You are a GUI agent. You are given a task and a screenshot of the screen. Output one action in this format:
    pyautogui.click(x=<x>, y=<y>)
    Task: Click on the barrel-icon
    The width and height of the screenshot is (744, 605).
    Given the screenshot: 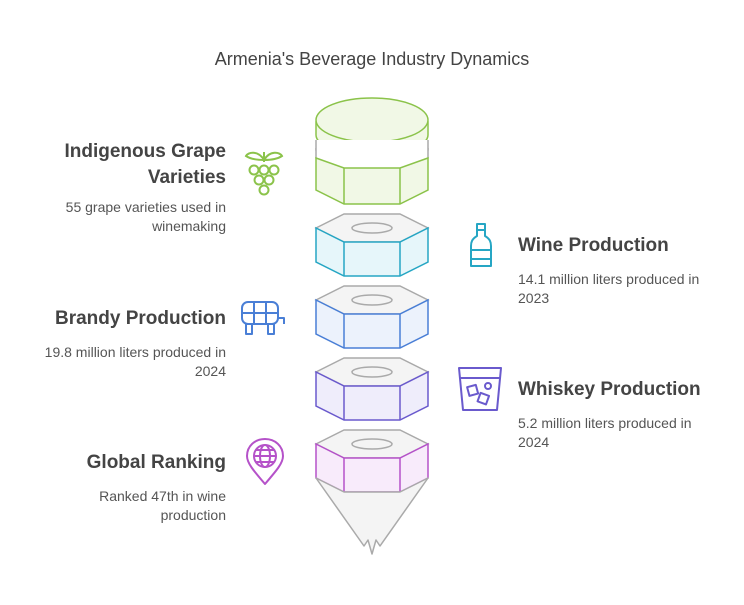 What is the action you would take?
    pyautogui.click(x=263, y=318)
    